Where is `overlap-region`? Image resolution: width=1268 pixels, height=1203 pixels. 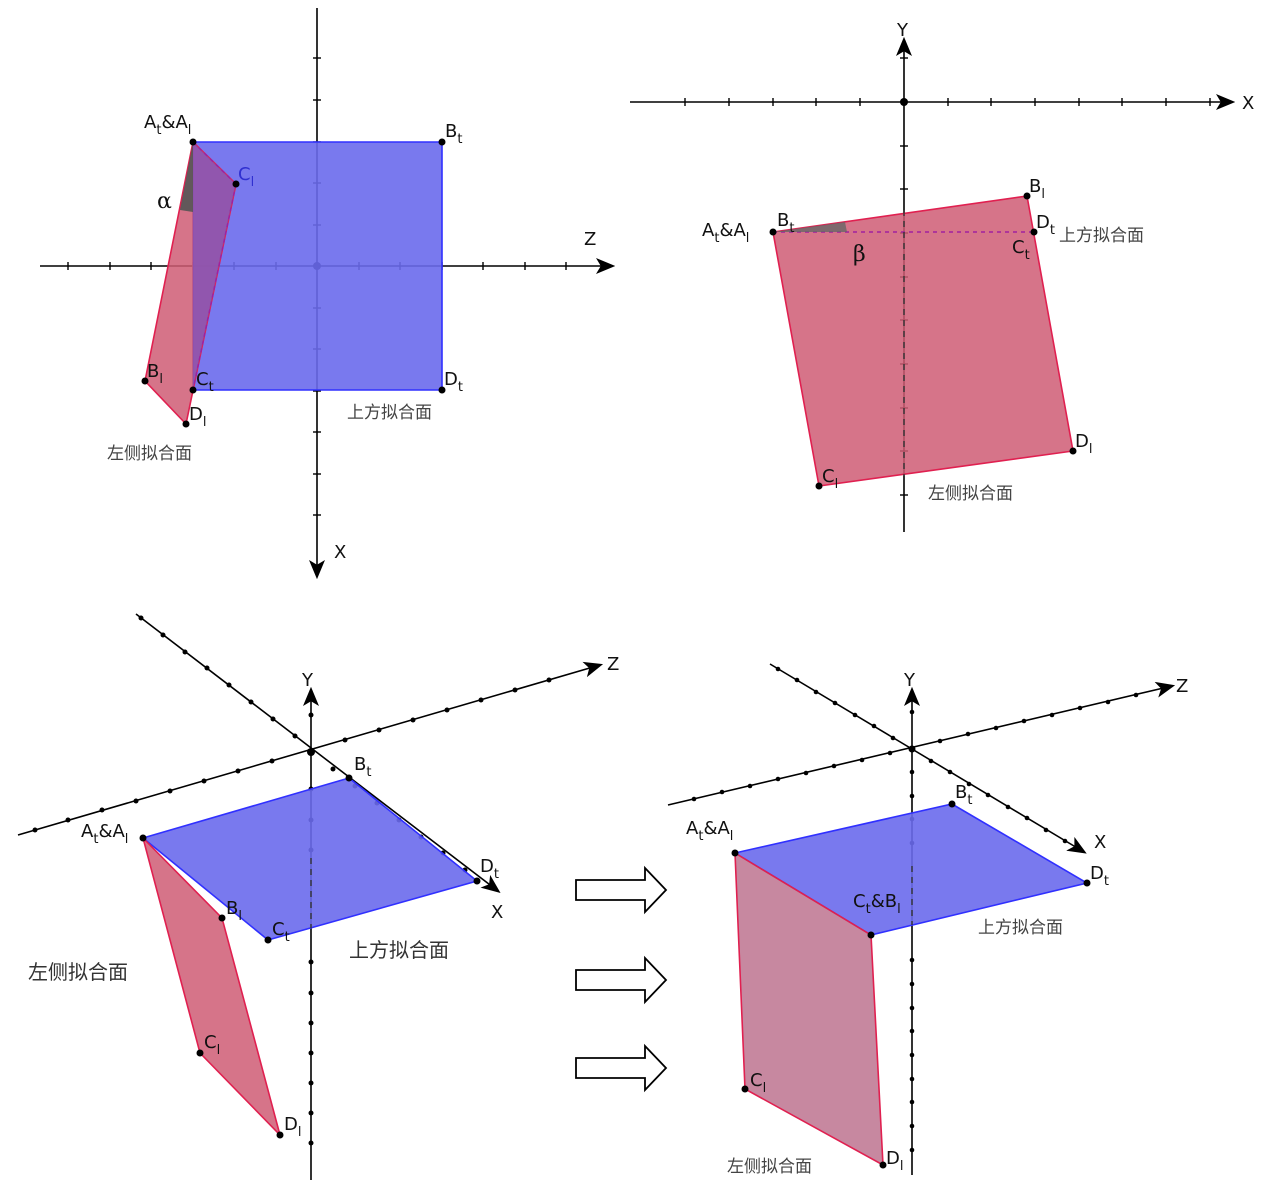
overlap-region is located at coordinates (214, 266).